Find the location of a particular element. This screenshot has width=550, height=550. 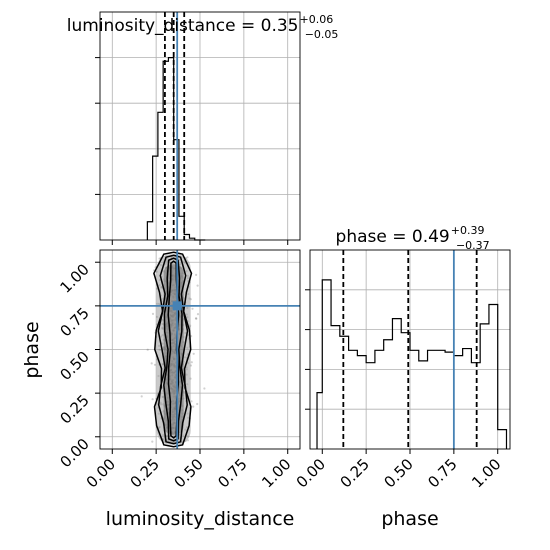

joint-ytick-label-2: 0.50 is located at coordinates (74, 366).